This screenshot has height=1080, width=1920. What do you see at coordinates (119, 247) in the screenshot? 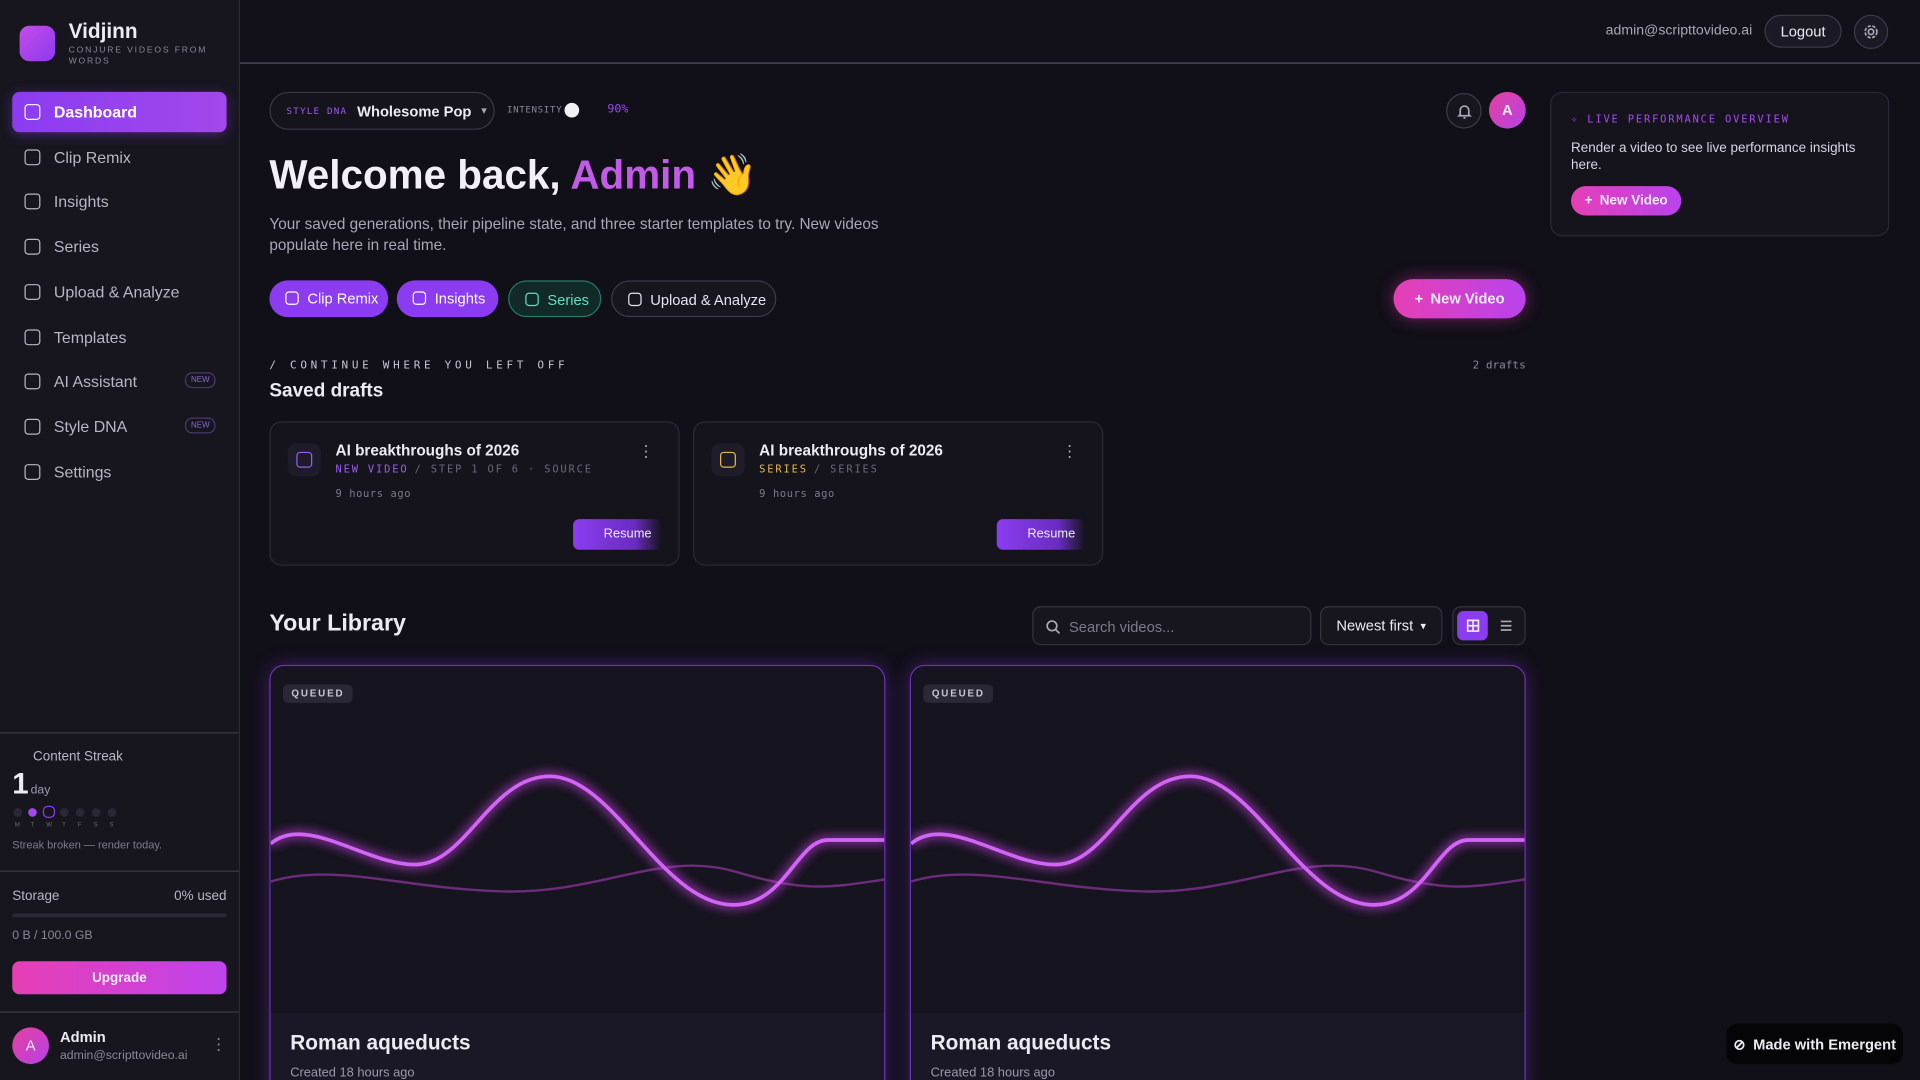
I see `nav-item: Series` at bounding box center [119, 247].